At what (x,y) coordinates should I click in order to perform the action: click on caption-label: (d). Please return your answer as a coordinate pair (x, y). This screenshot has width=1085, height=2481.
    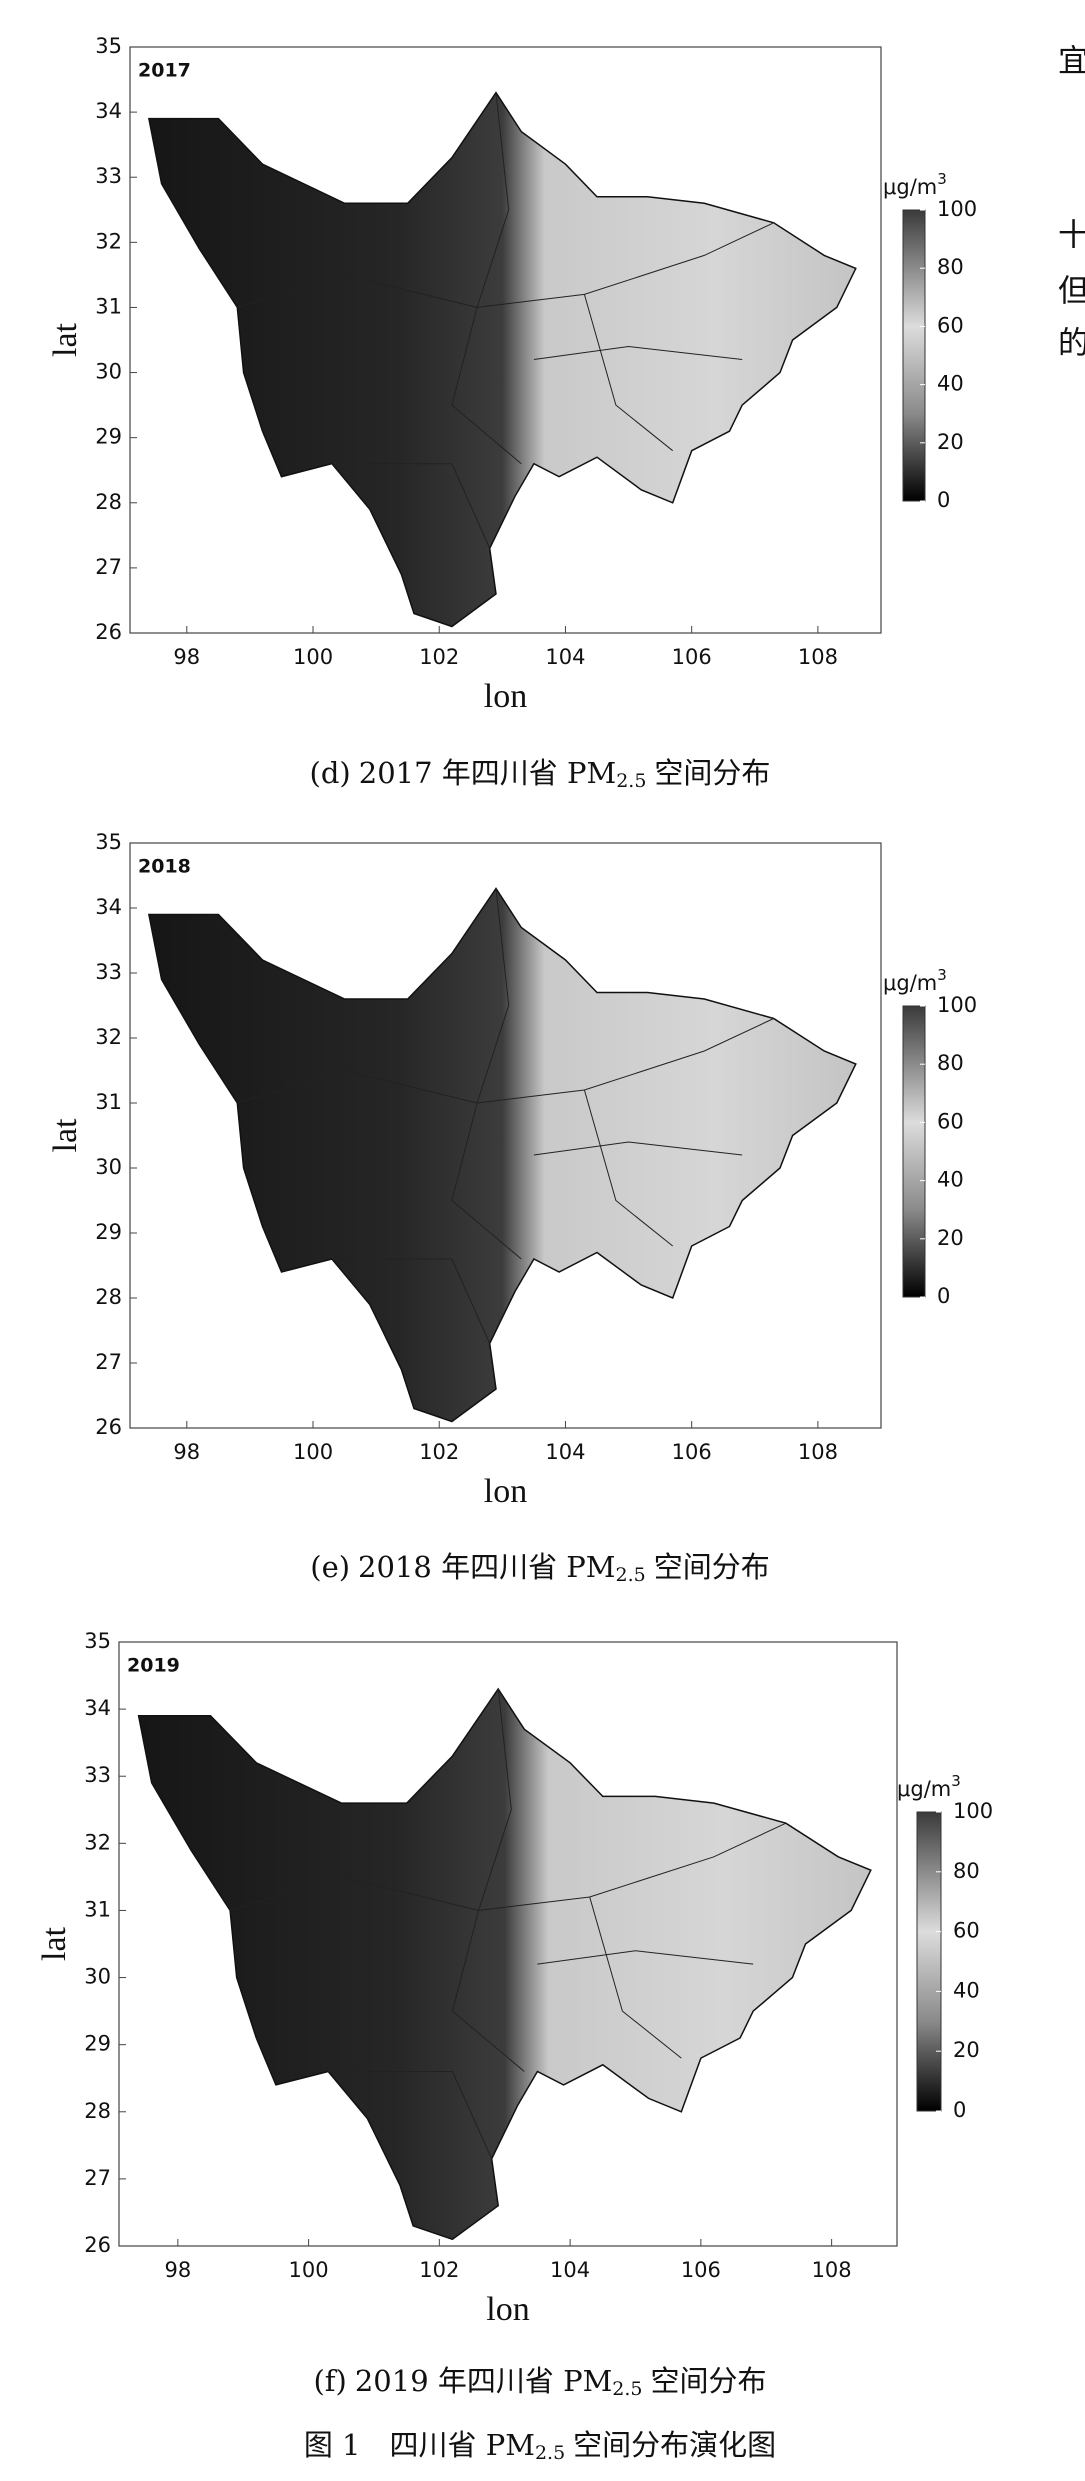
    Looking at the image, I should click on (330, 773).